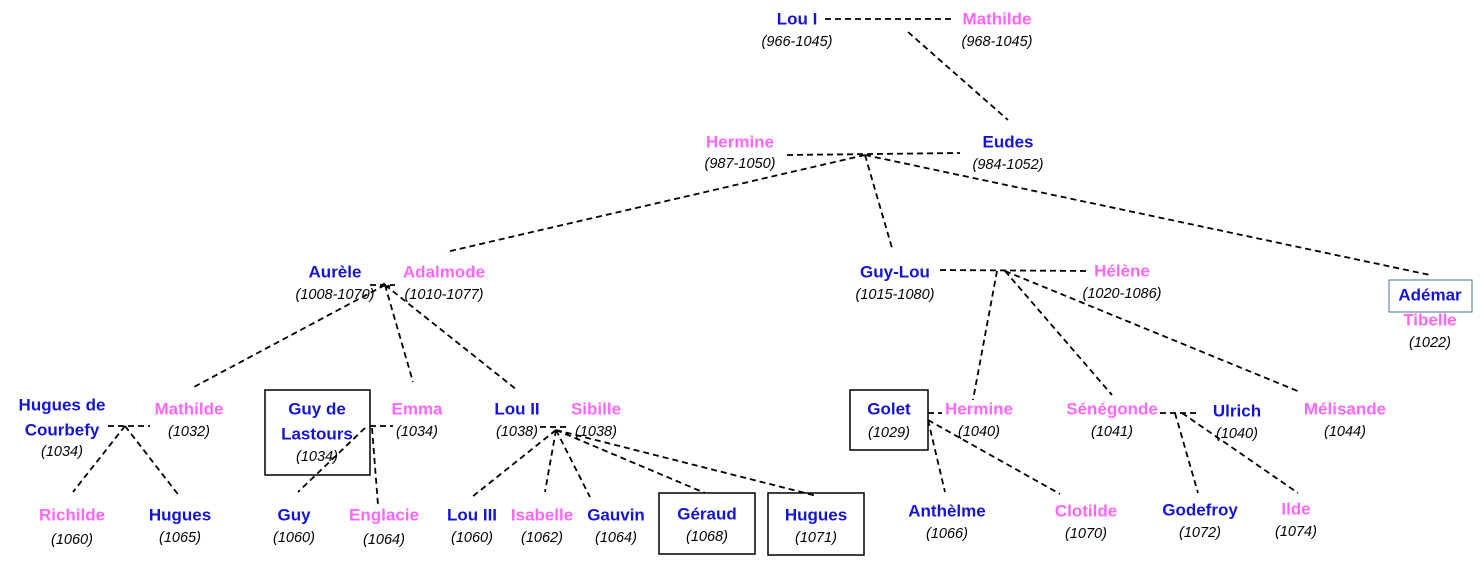  What do you see at coordinates (472, 514) in the screenshot?
I see `person-name: Lou III` at bounding box center [472, 514].